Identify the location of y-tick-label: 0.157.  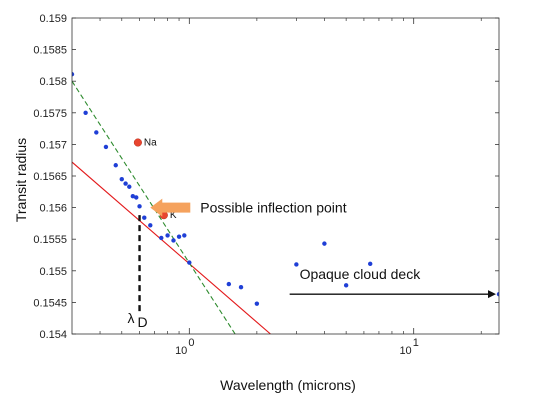
(53, 145).